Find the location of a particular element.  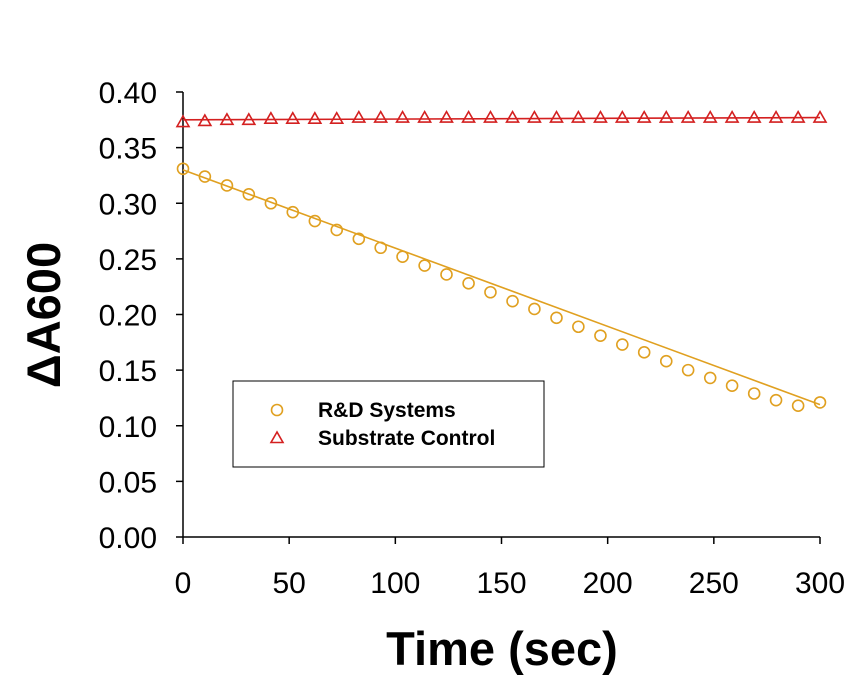

y-tick-label: 0.25 is located at coordinates (128, 260).